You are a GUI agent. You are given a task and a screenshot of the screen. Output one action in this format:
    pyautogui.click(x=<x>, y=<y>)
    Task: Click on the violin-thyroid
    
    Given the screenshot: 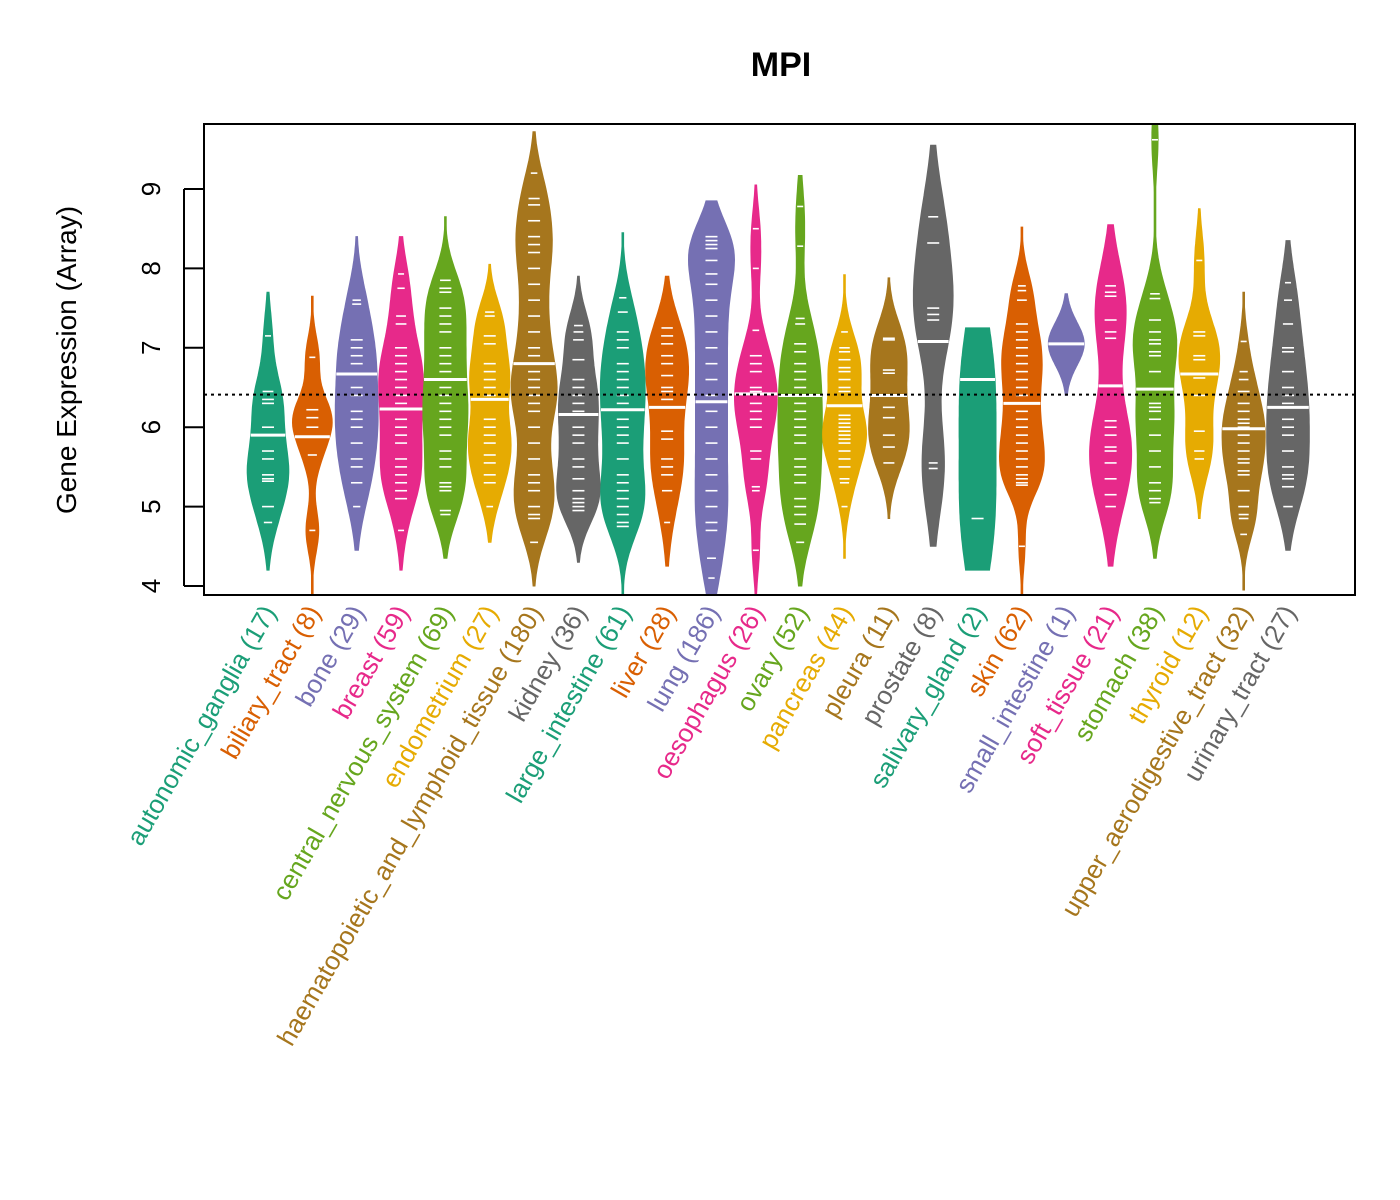 What is the action you would take?
    pyautogui.click(x=1199, y=363)
    